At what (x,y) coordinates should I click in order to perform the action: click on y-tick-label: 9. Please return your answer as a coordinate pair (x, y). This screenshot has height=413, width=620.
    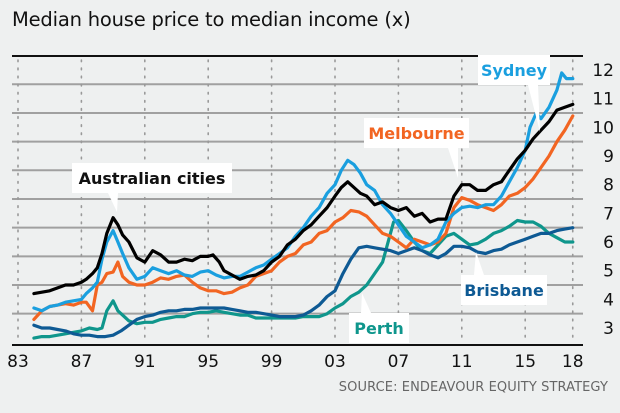
    Looking at the image, I should click on (608, 157).